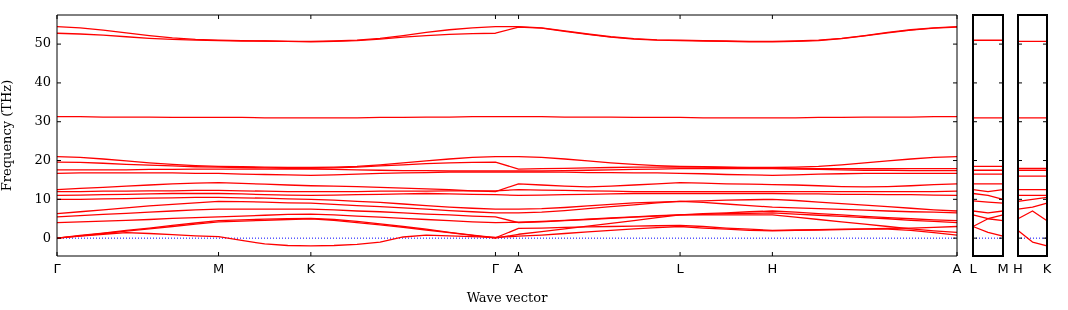 The height and width of the screenshot is (310, 1068). I want to click on y-tick-label: 30, so click(42, 121).